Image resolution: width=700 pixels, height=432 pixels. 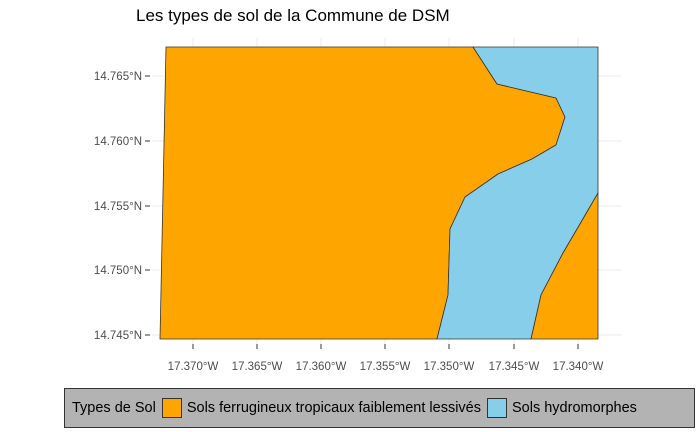 I want to click on x-tick-label-1: 17.370°W, so click(x=193, y=367).